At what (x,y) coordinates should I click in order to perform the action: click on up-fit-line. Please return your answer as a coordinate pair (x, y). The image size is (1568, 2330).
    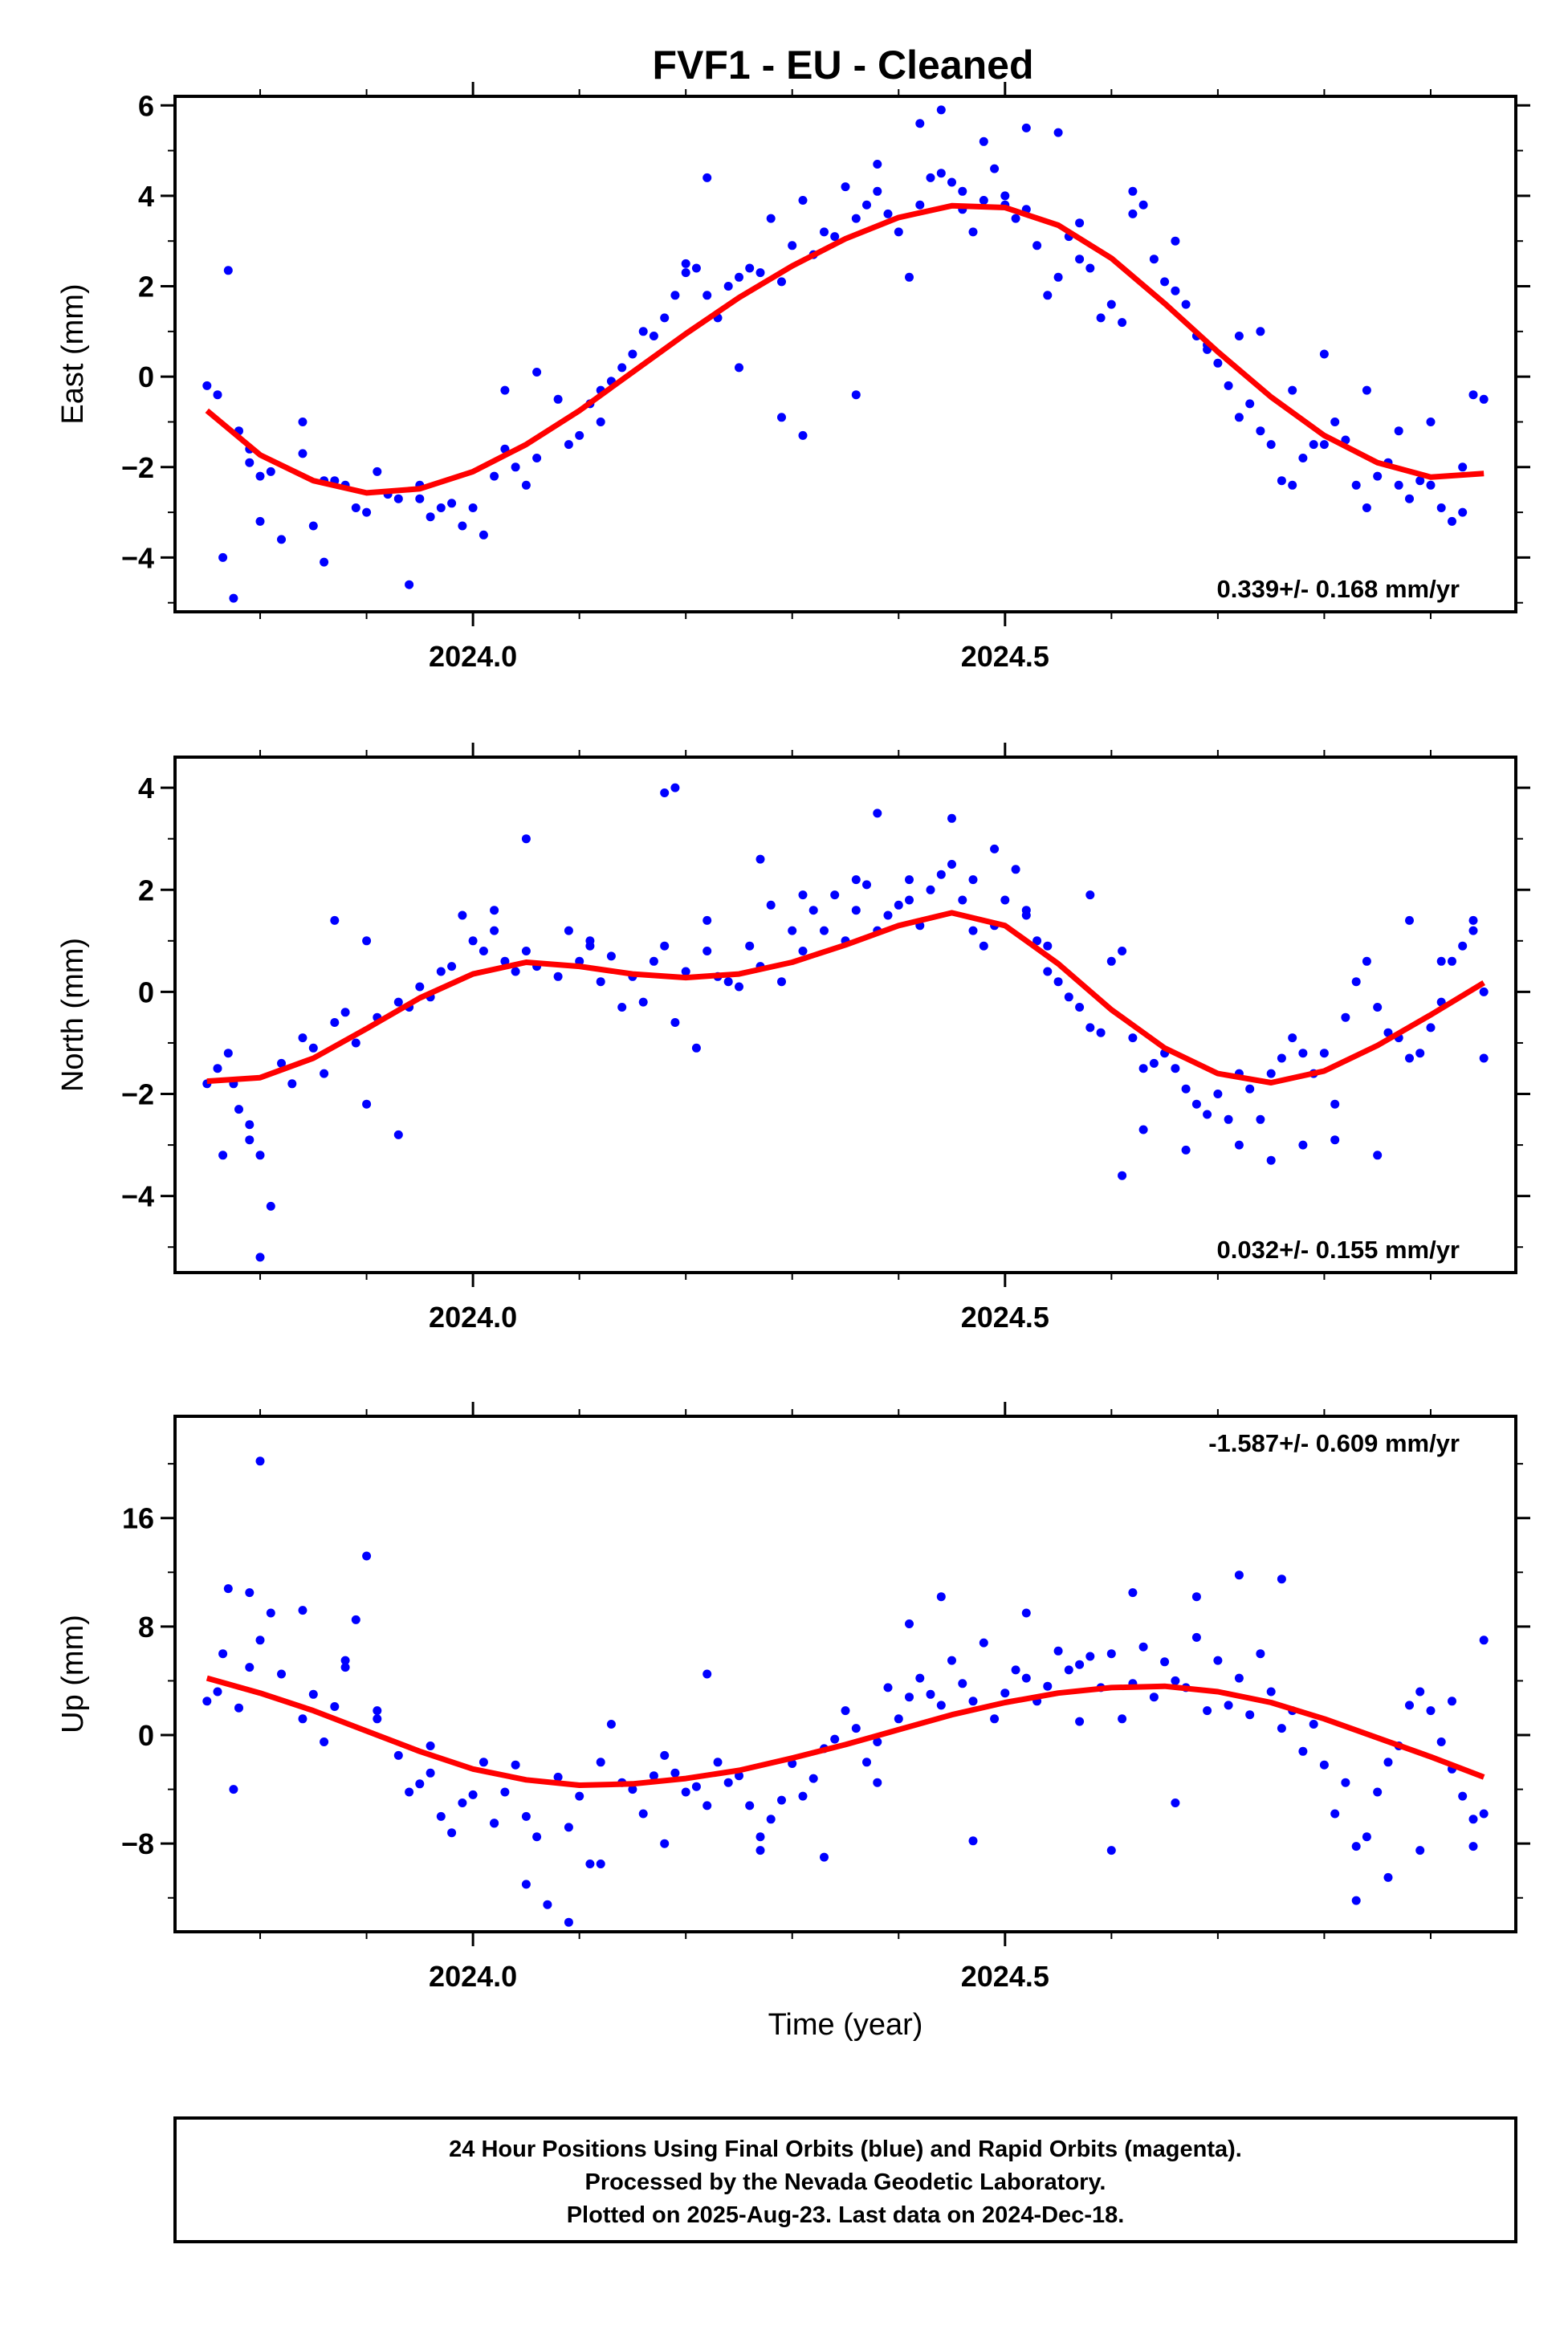
    Looking at the image, I should click on (845, 1731).